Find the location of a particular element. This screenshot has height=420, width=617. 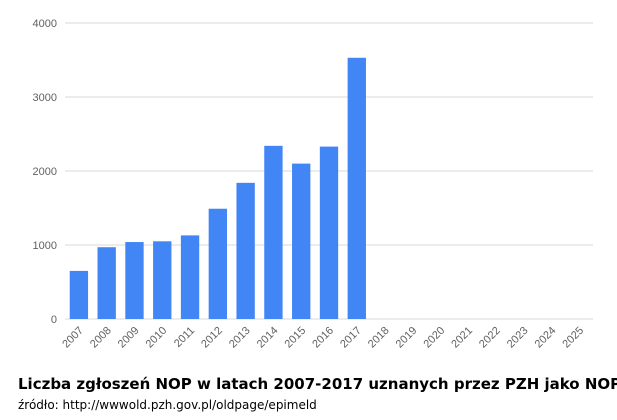

x-tick-label: 2022 is located at coordinates (490, 338).